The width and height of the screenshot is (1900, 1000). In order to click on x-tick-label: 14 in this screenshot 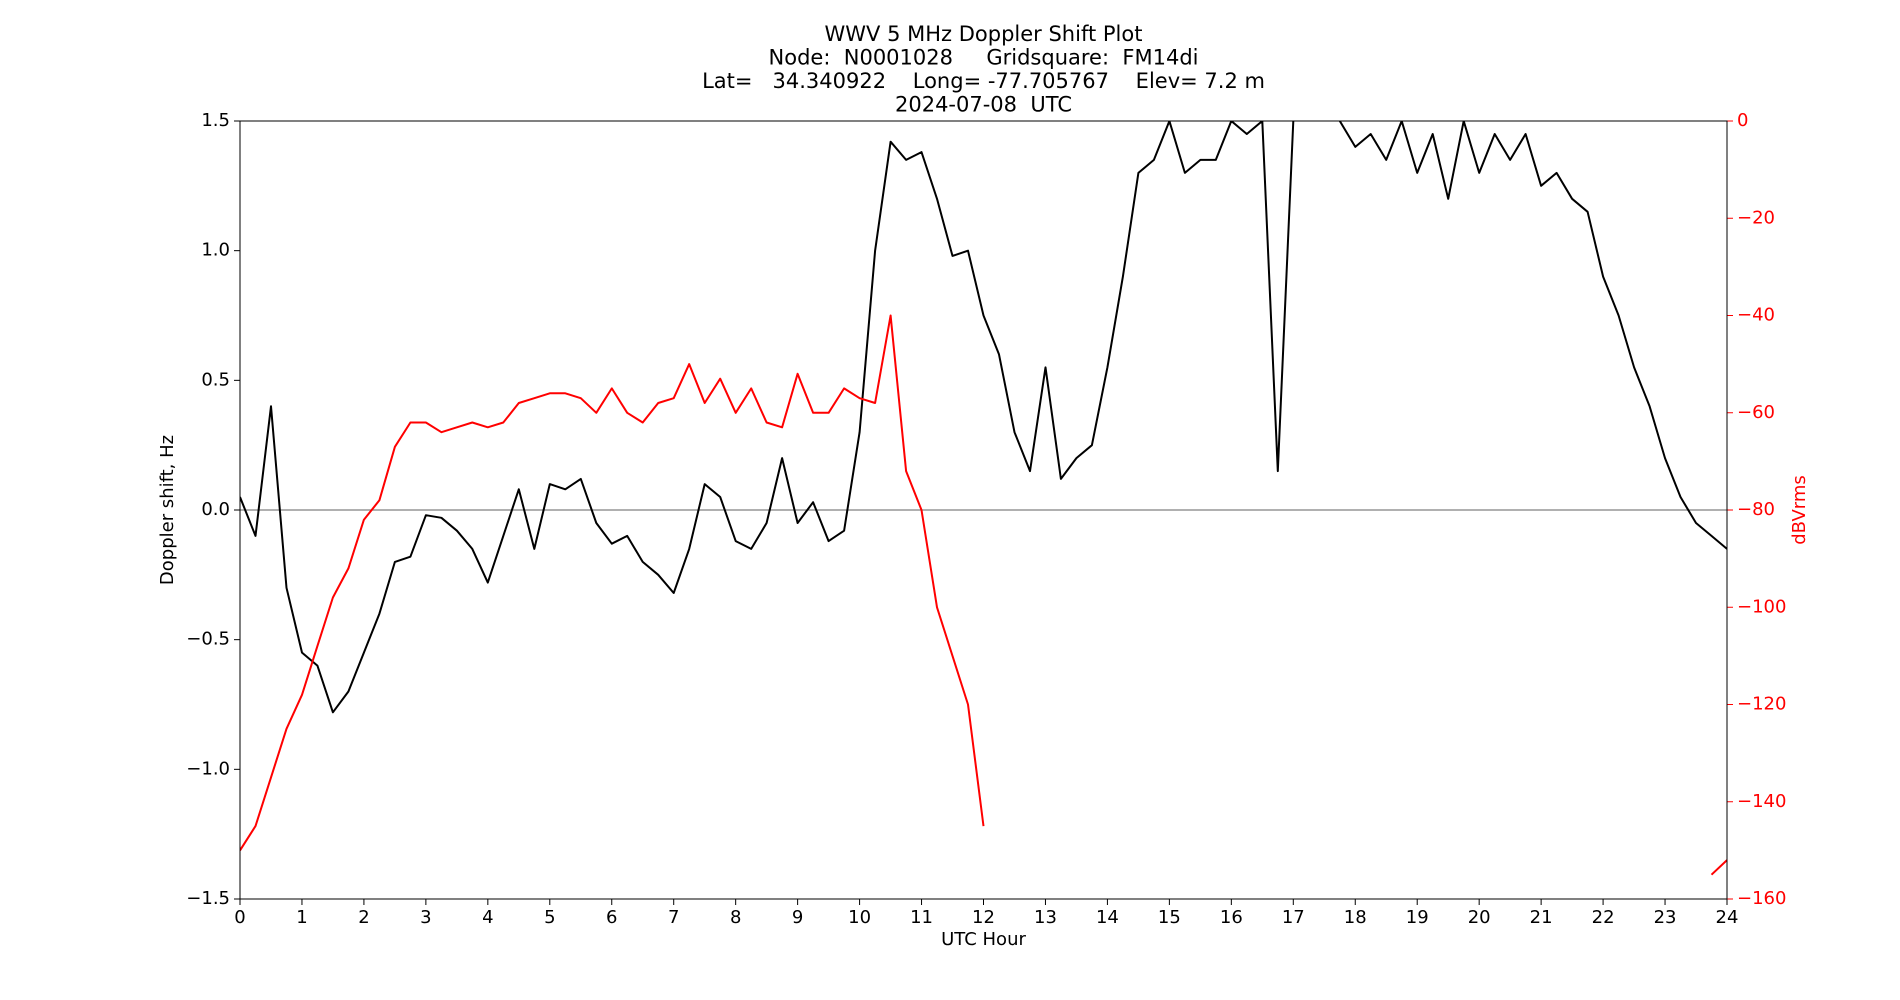, I will do `click(1107, 917)`.